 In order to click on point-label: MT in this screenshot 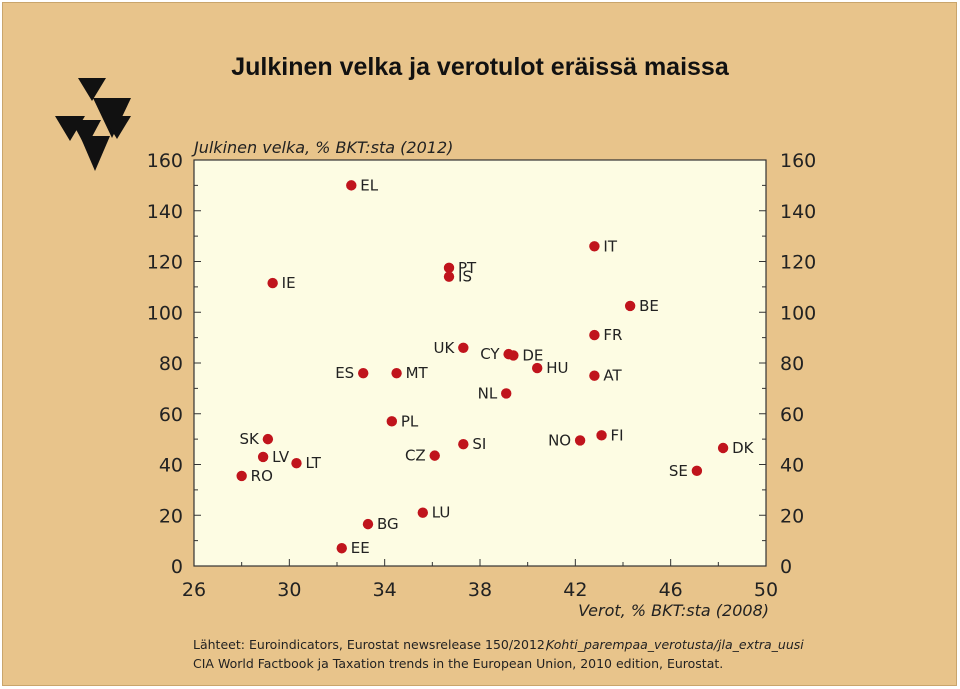, I will do `click(417, 373)`.